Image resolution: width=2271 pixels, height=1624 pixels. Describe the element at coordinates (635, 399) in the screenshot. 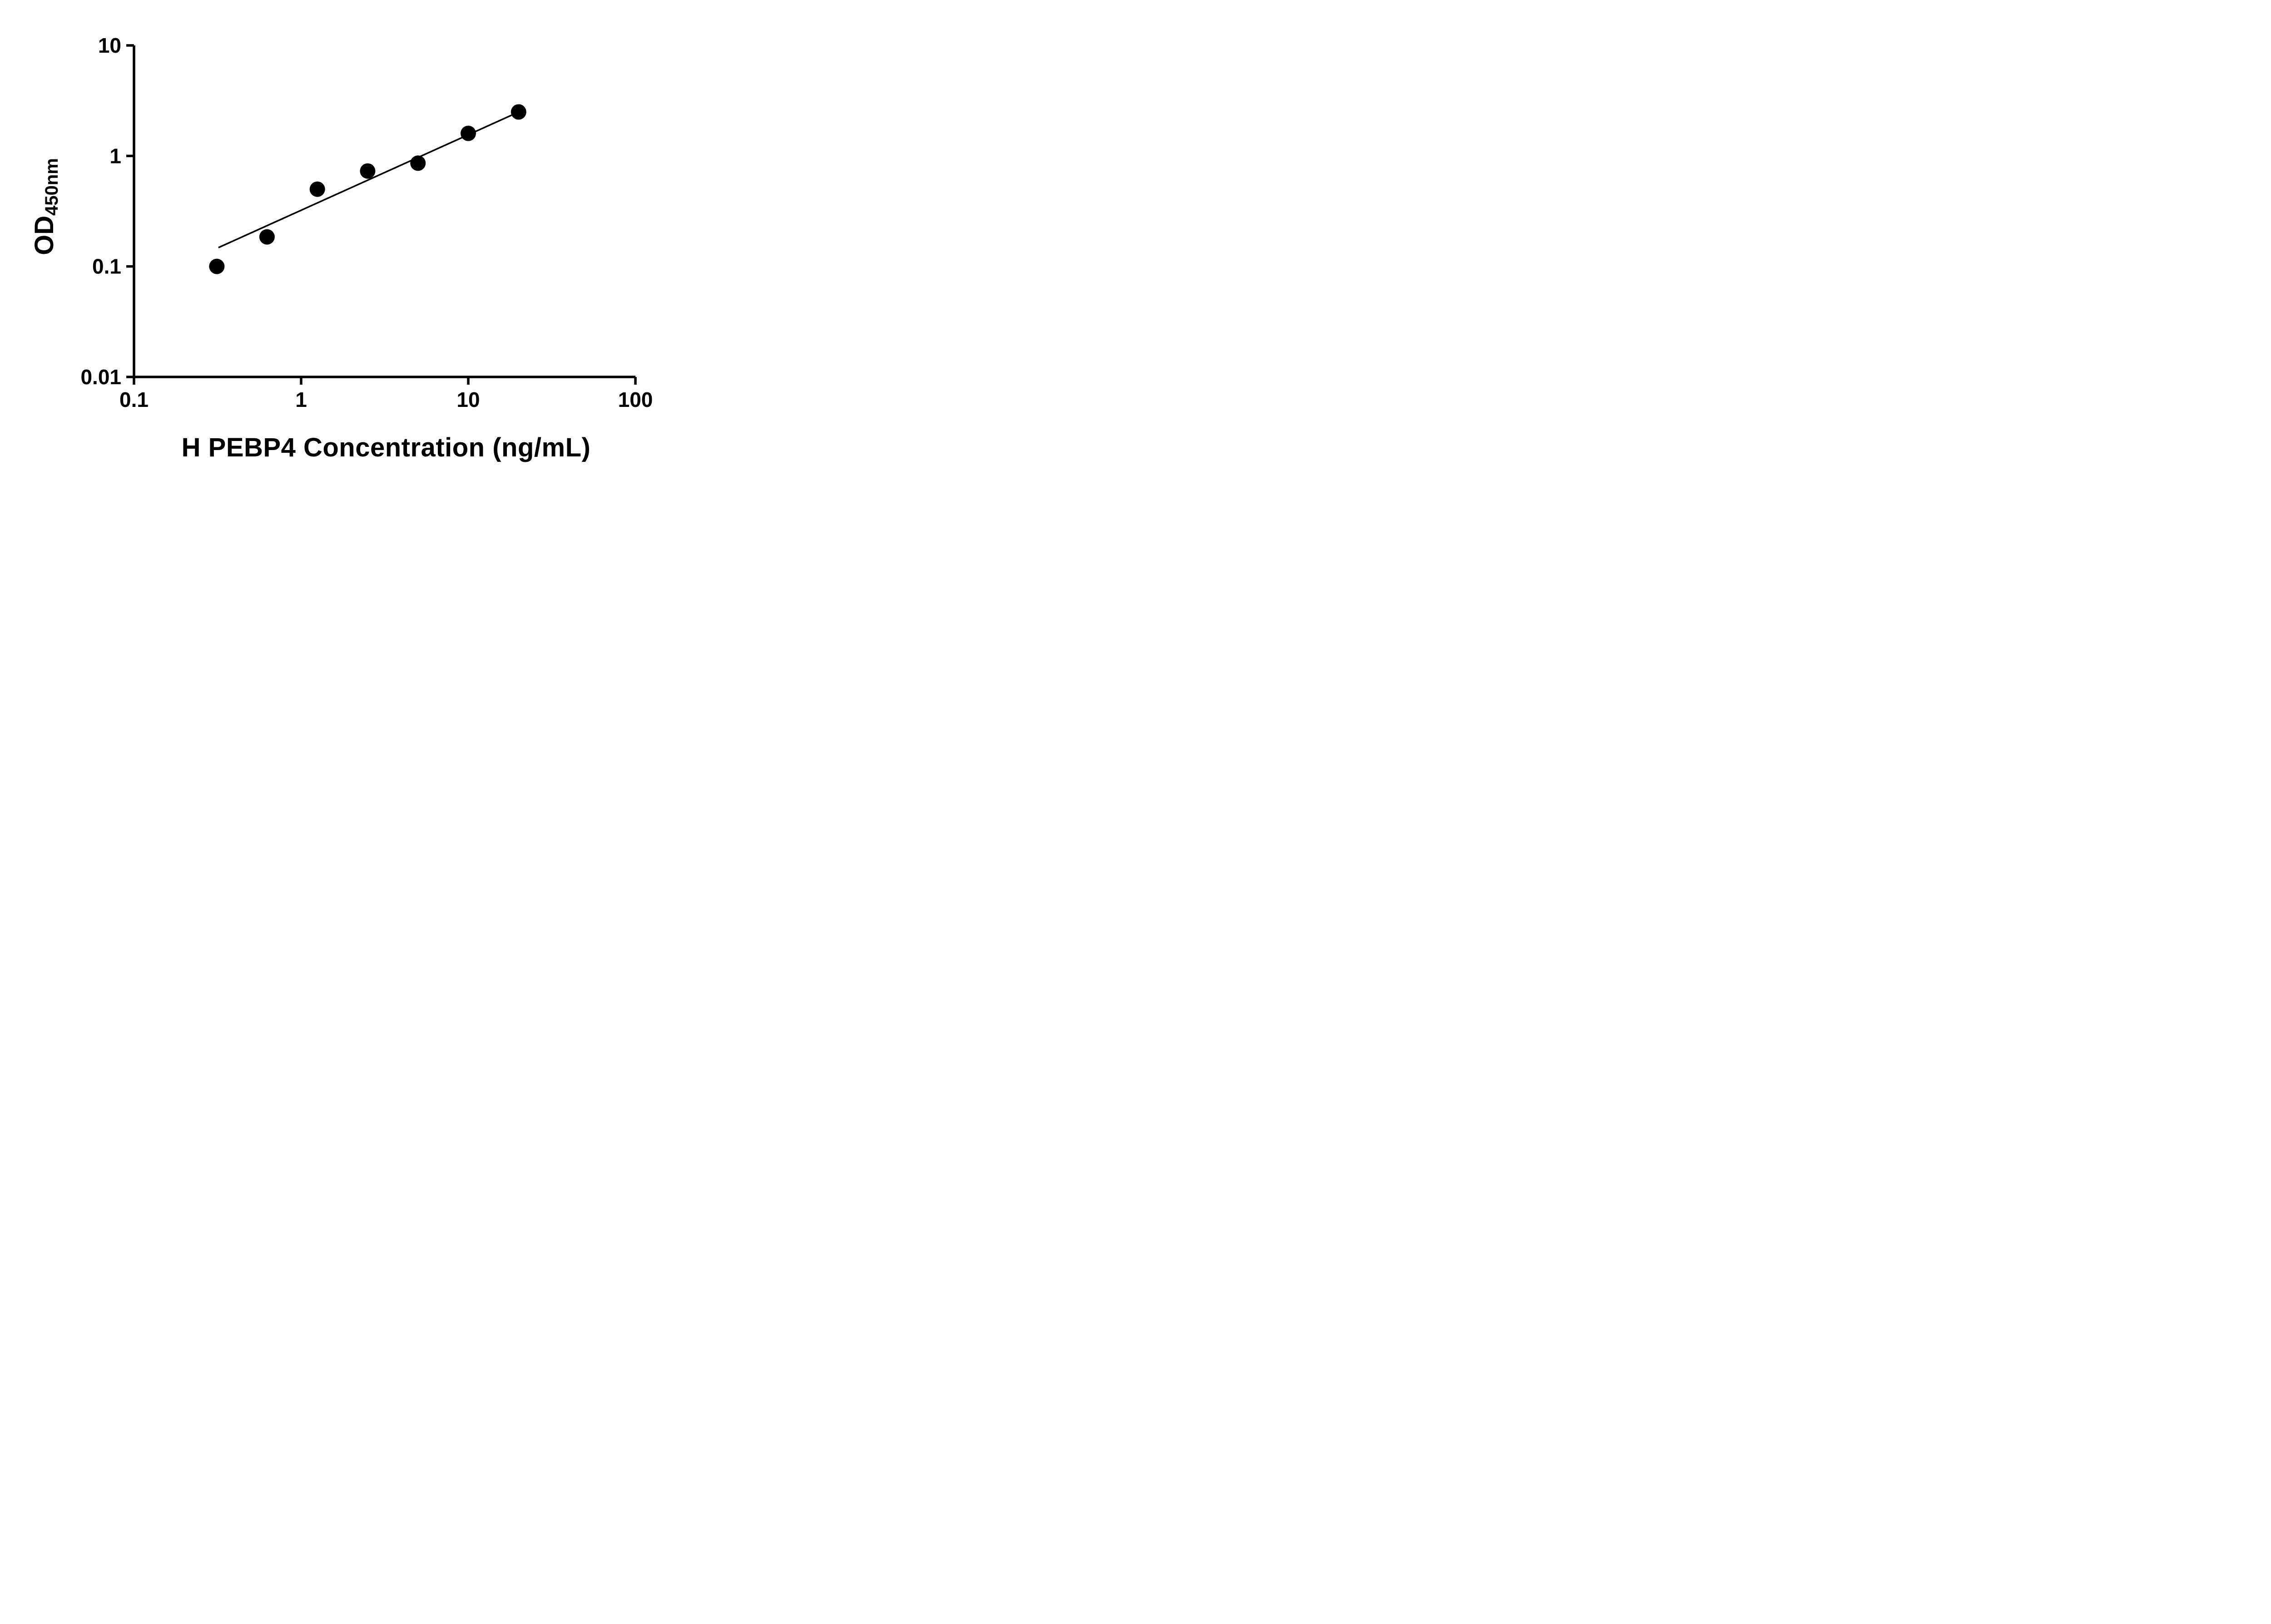

I see `x-axis-tick-label: 100` at that location.